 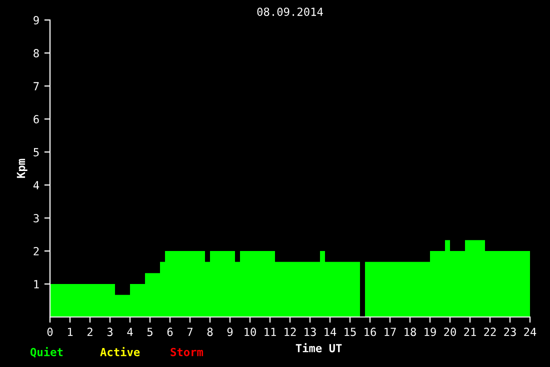 I want to click on y-tick-label: 7, so click(x=36, y=86).